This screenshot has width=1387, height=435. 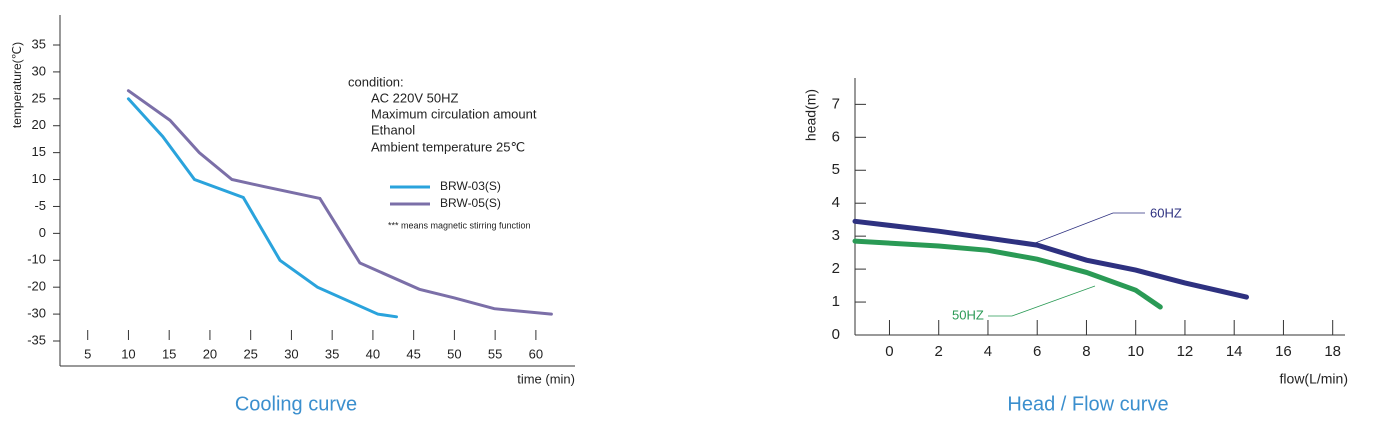 What do you see at coordinates (546, 378) in the screenshot?
I see `x-axis-label: time (min)` at bounding box center [546, 378].